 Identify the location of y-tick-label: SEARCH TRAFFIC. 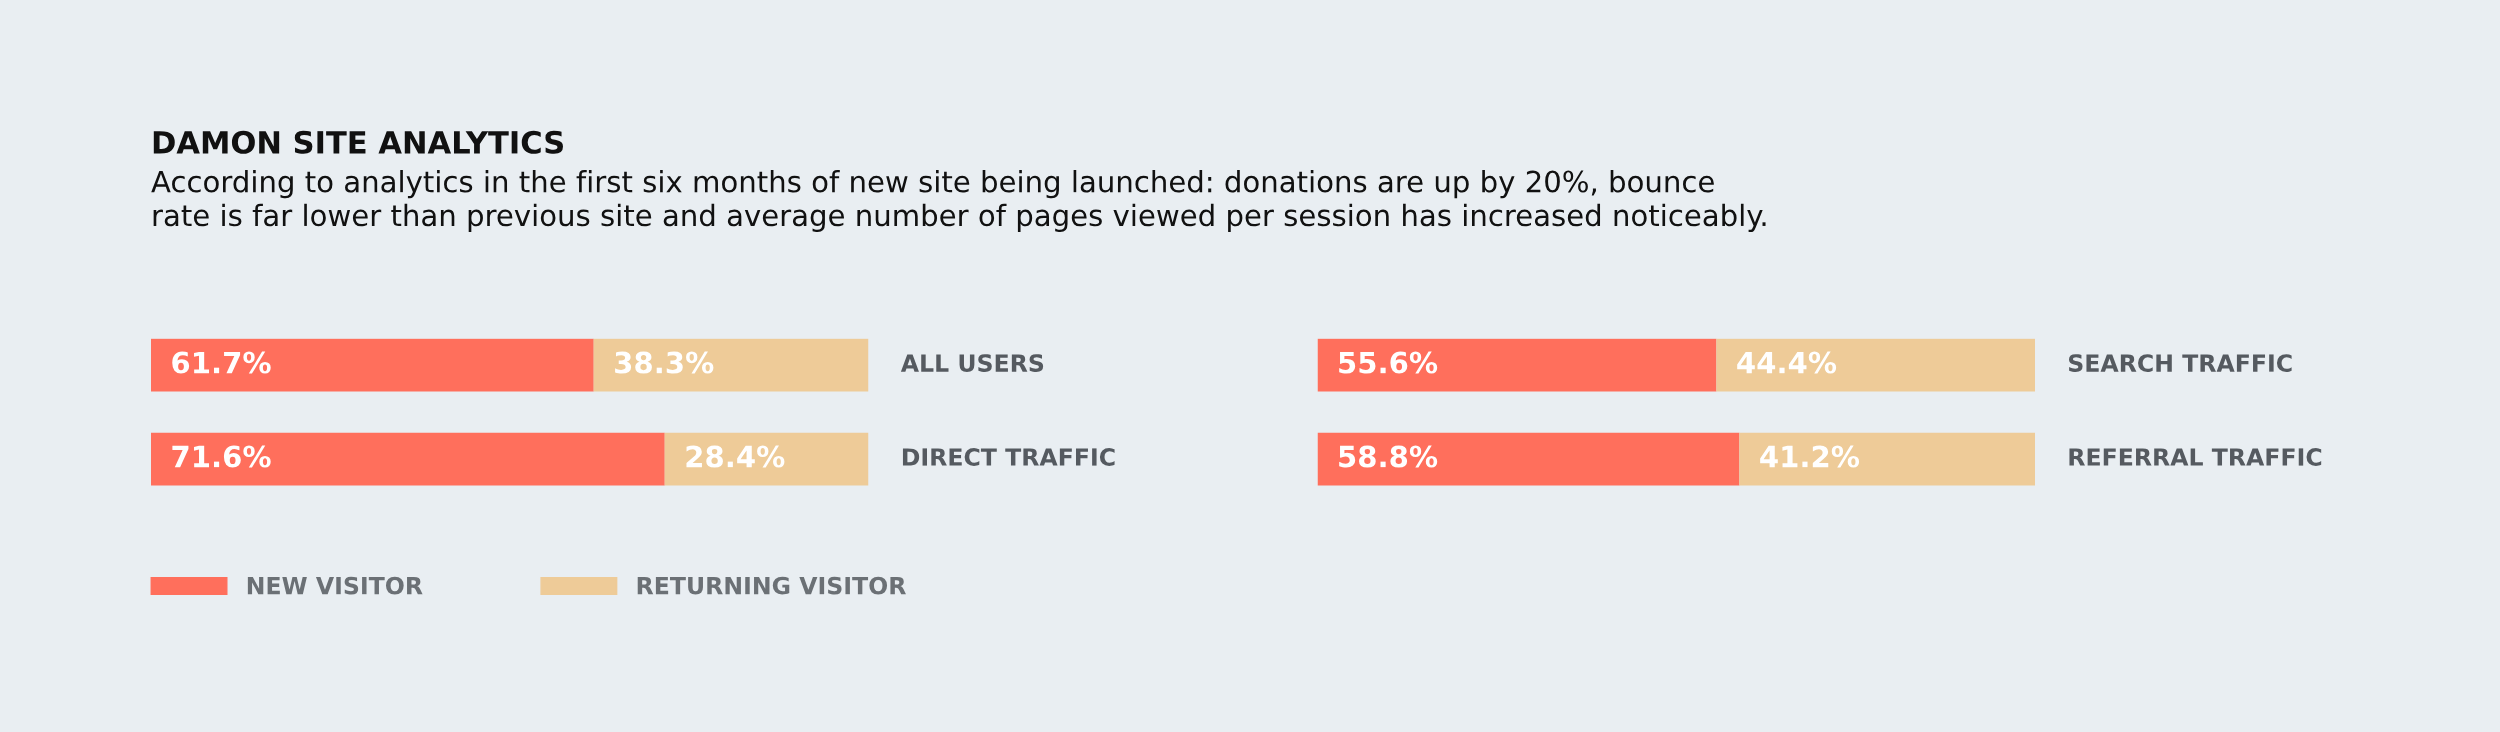
(2180, 363).